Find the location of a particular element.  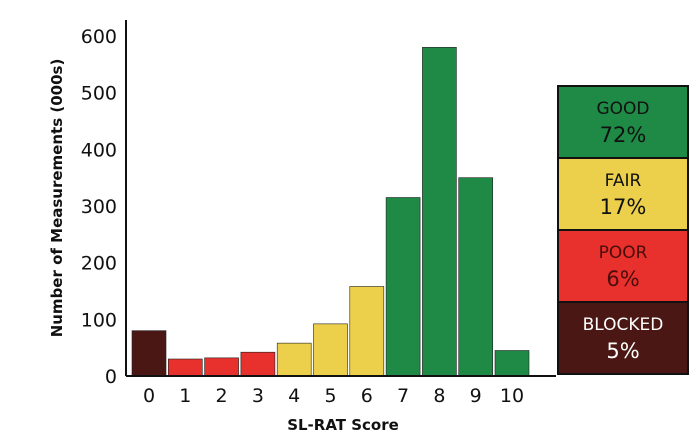

legend-item-fair: FAIR 17% is located at coordinates (623, 194).